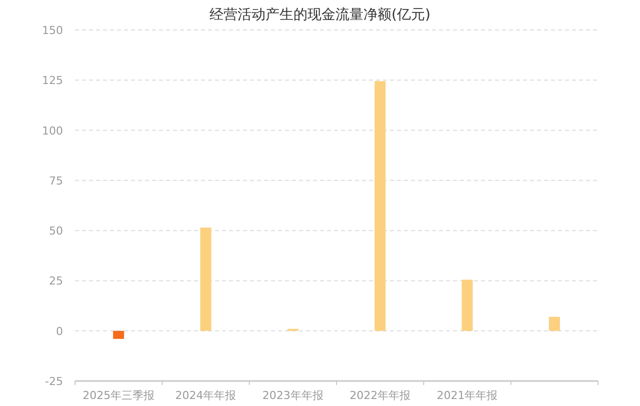 The height and width of the screenshot is (406, 640). I want to click on y-tick-label: 75, so click(56, 181).